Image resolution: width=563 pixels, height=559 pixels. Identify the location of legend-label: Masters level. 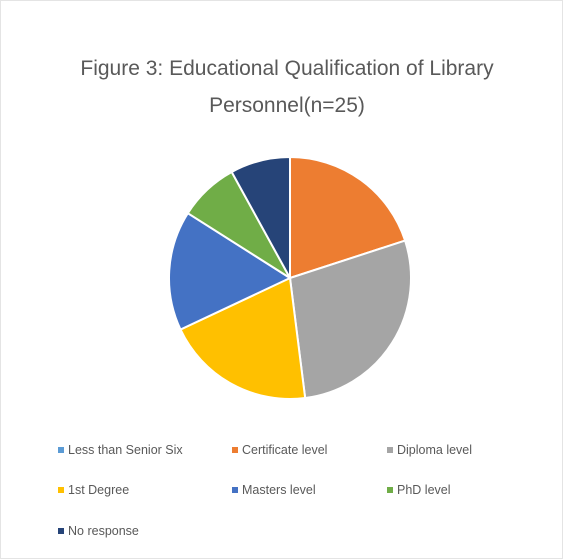
(279, 490).